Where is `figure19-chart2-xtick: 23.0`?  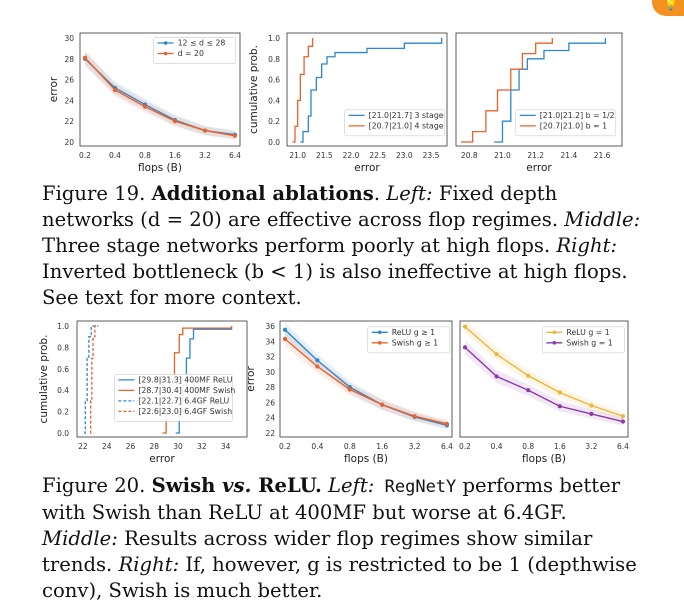
figure19-chart2-xtick: 23.0 is located at coordinates (404, 155).